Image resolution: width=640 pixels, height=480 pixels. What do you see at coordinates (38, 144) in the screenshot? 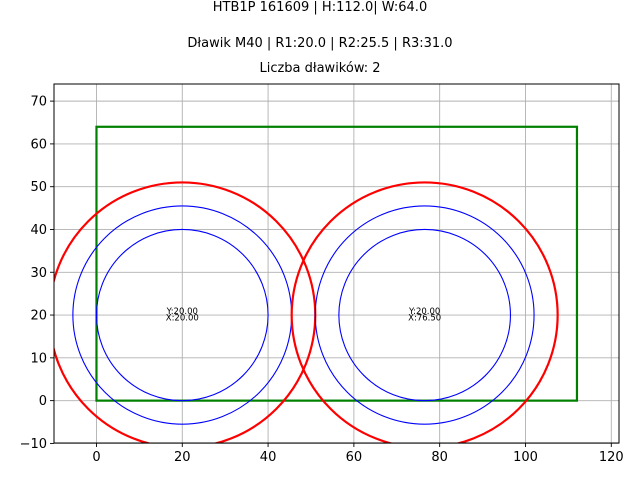
I see `y-tick-label: 60` at bounding box center [38, 144].